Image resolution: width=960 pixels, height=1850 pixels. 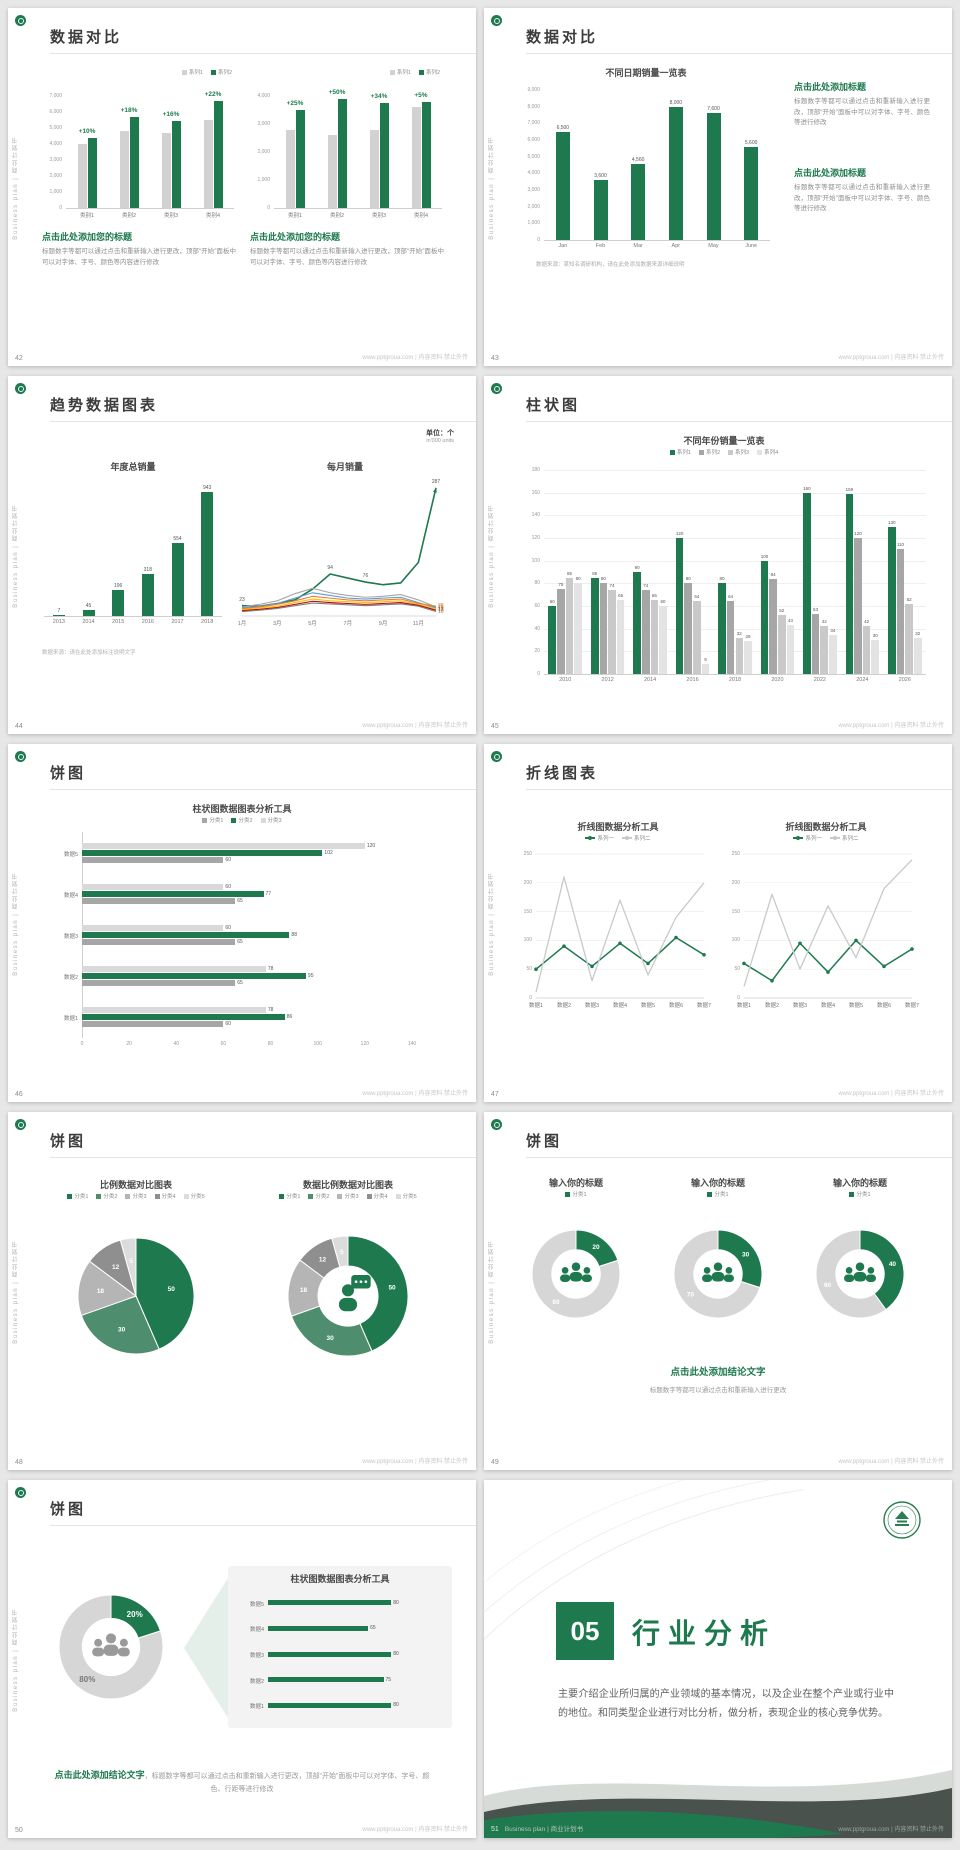 I want to click on val: 16, so click(x=441, y=608).